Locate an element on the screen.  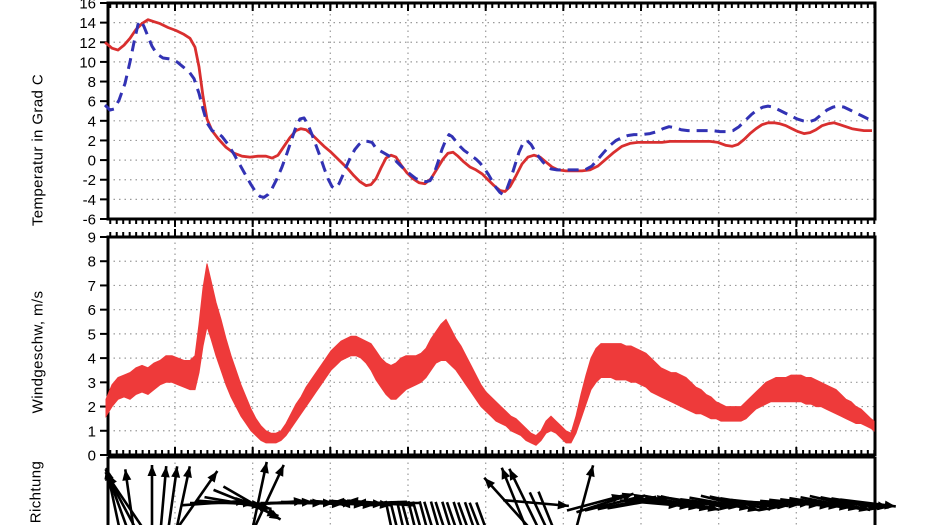
temperature-tick-label: 8 is located at coordinates (92, 82).